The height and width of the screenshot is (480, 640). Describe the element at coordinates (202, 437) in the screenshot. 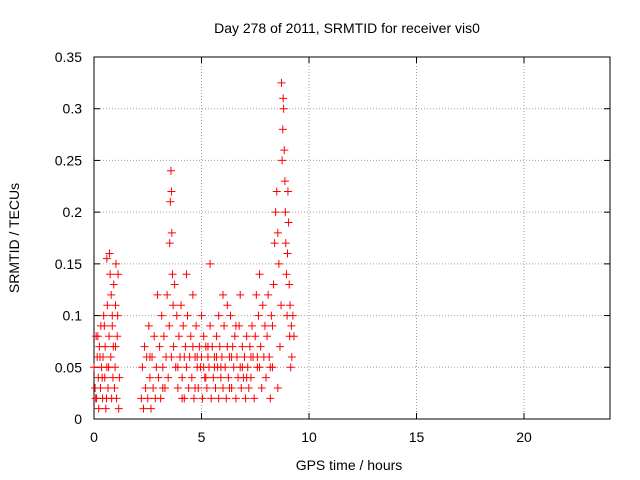

I see `x-tick-label: 5` at that location.